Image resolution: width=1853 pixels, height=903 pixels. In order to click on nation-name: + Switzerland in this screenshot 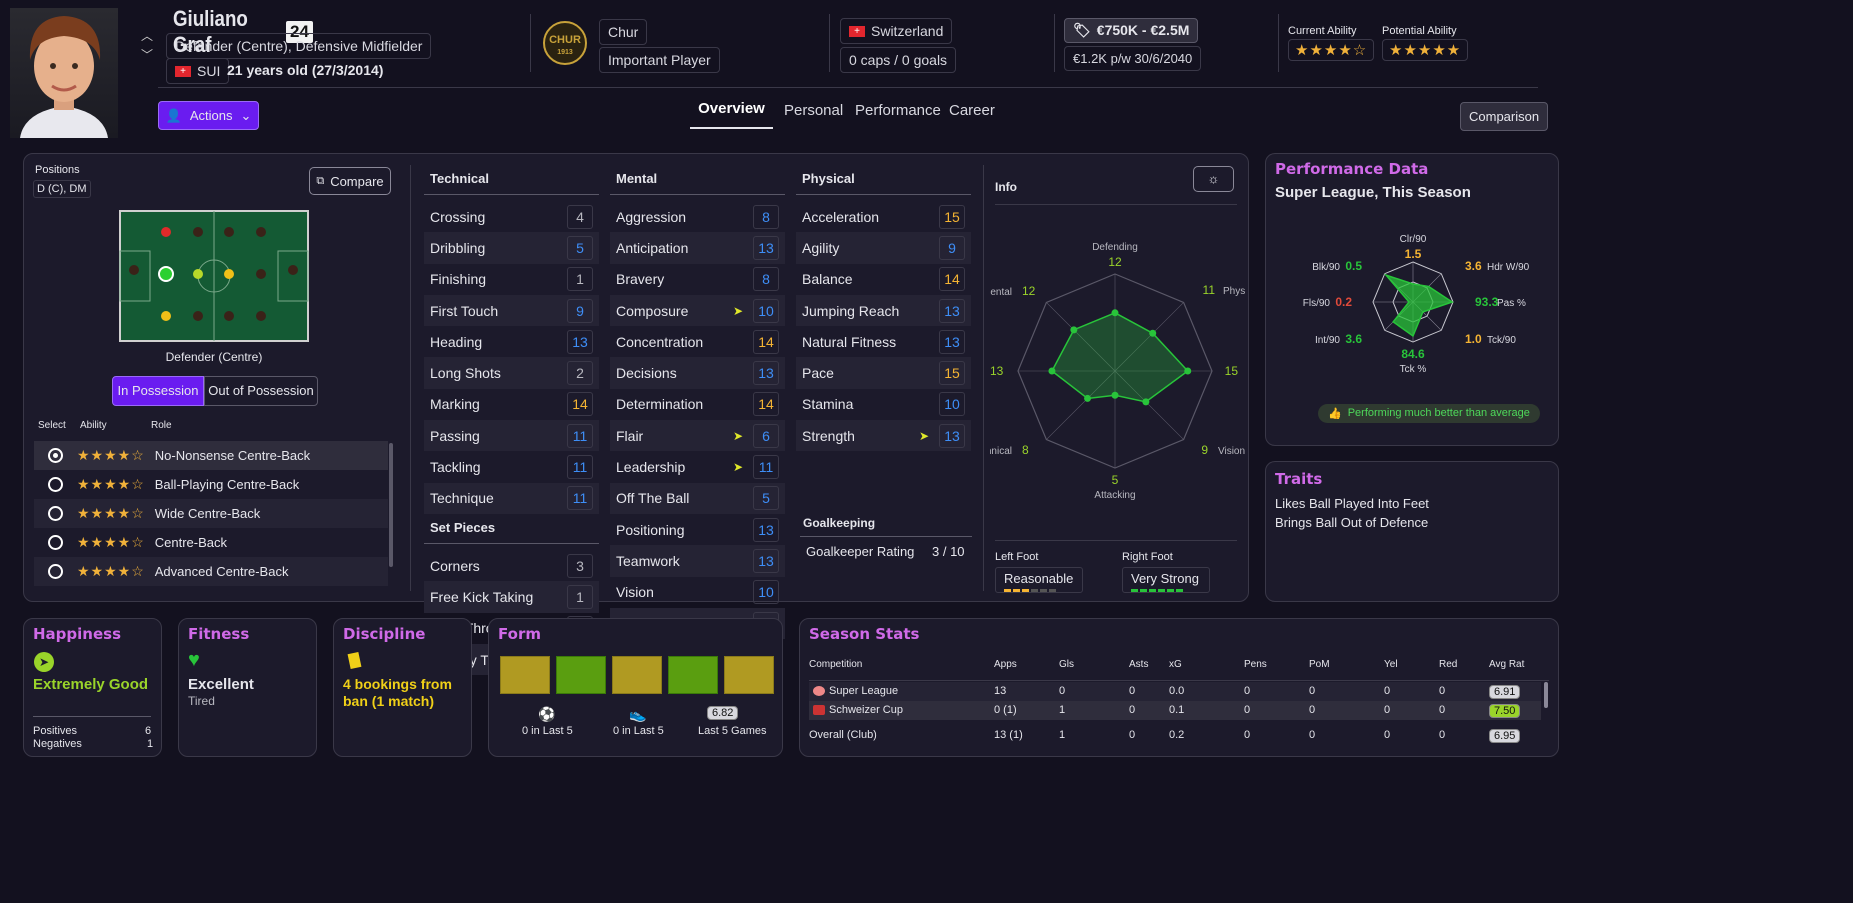, I will do `click(896, 31)`.